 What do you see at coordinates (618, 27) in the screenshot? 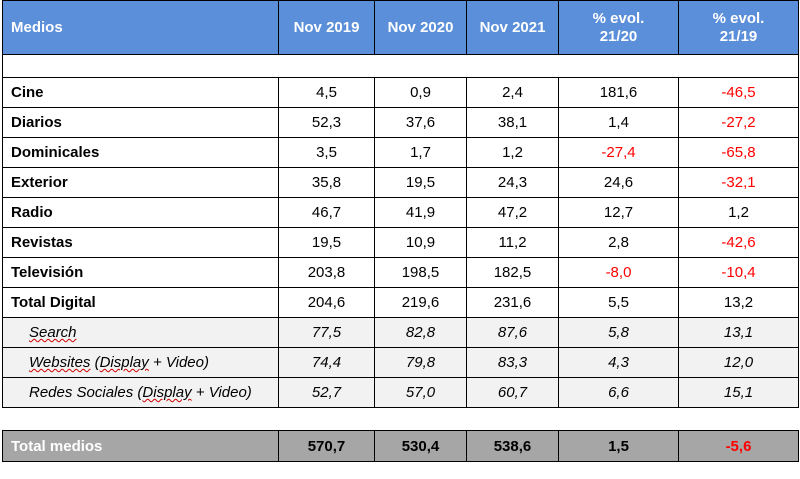
I see `header-evol-21-20: % evol. 21/20` at bounding box center [618, 27].